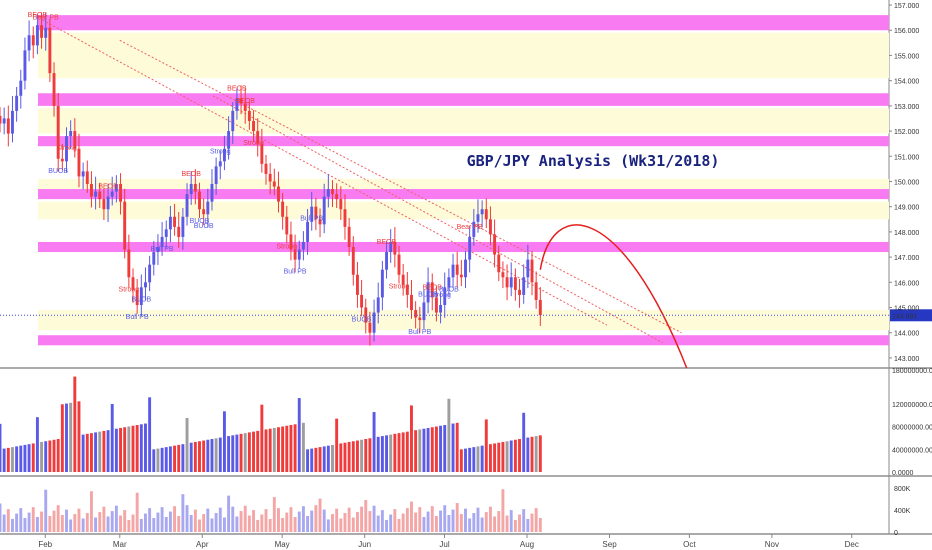 This screenshot has height=550, width=932. What do you see at coordinates (613, 296) in the screenshot?
I see `projection-arc` at bounding box center [613, 296].